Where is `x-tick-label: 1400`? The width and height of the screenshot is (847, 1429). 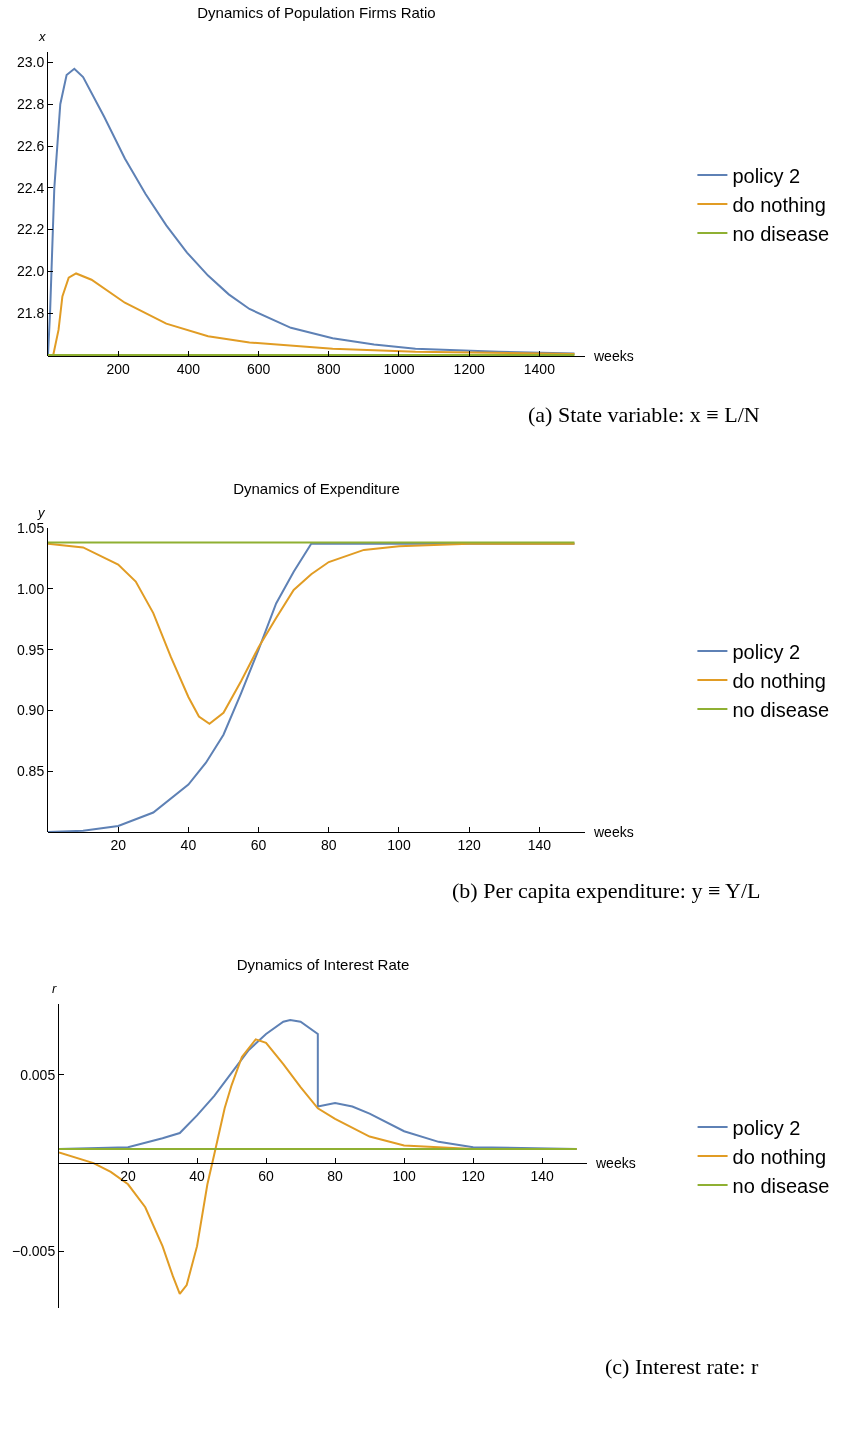 x-tick-label: 1400 is located at coordinates (539, 368).